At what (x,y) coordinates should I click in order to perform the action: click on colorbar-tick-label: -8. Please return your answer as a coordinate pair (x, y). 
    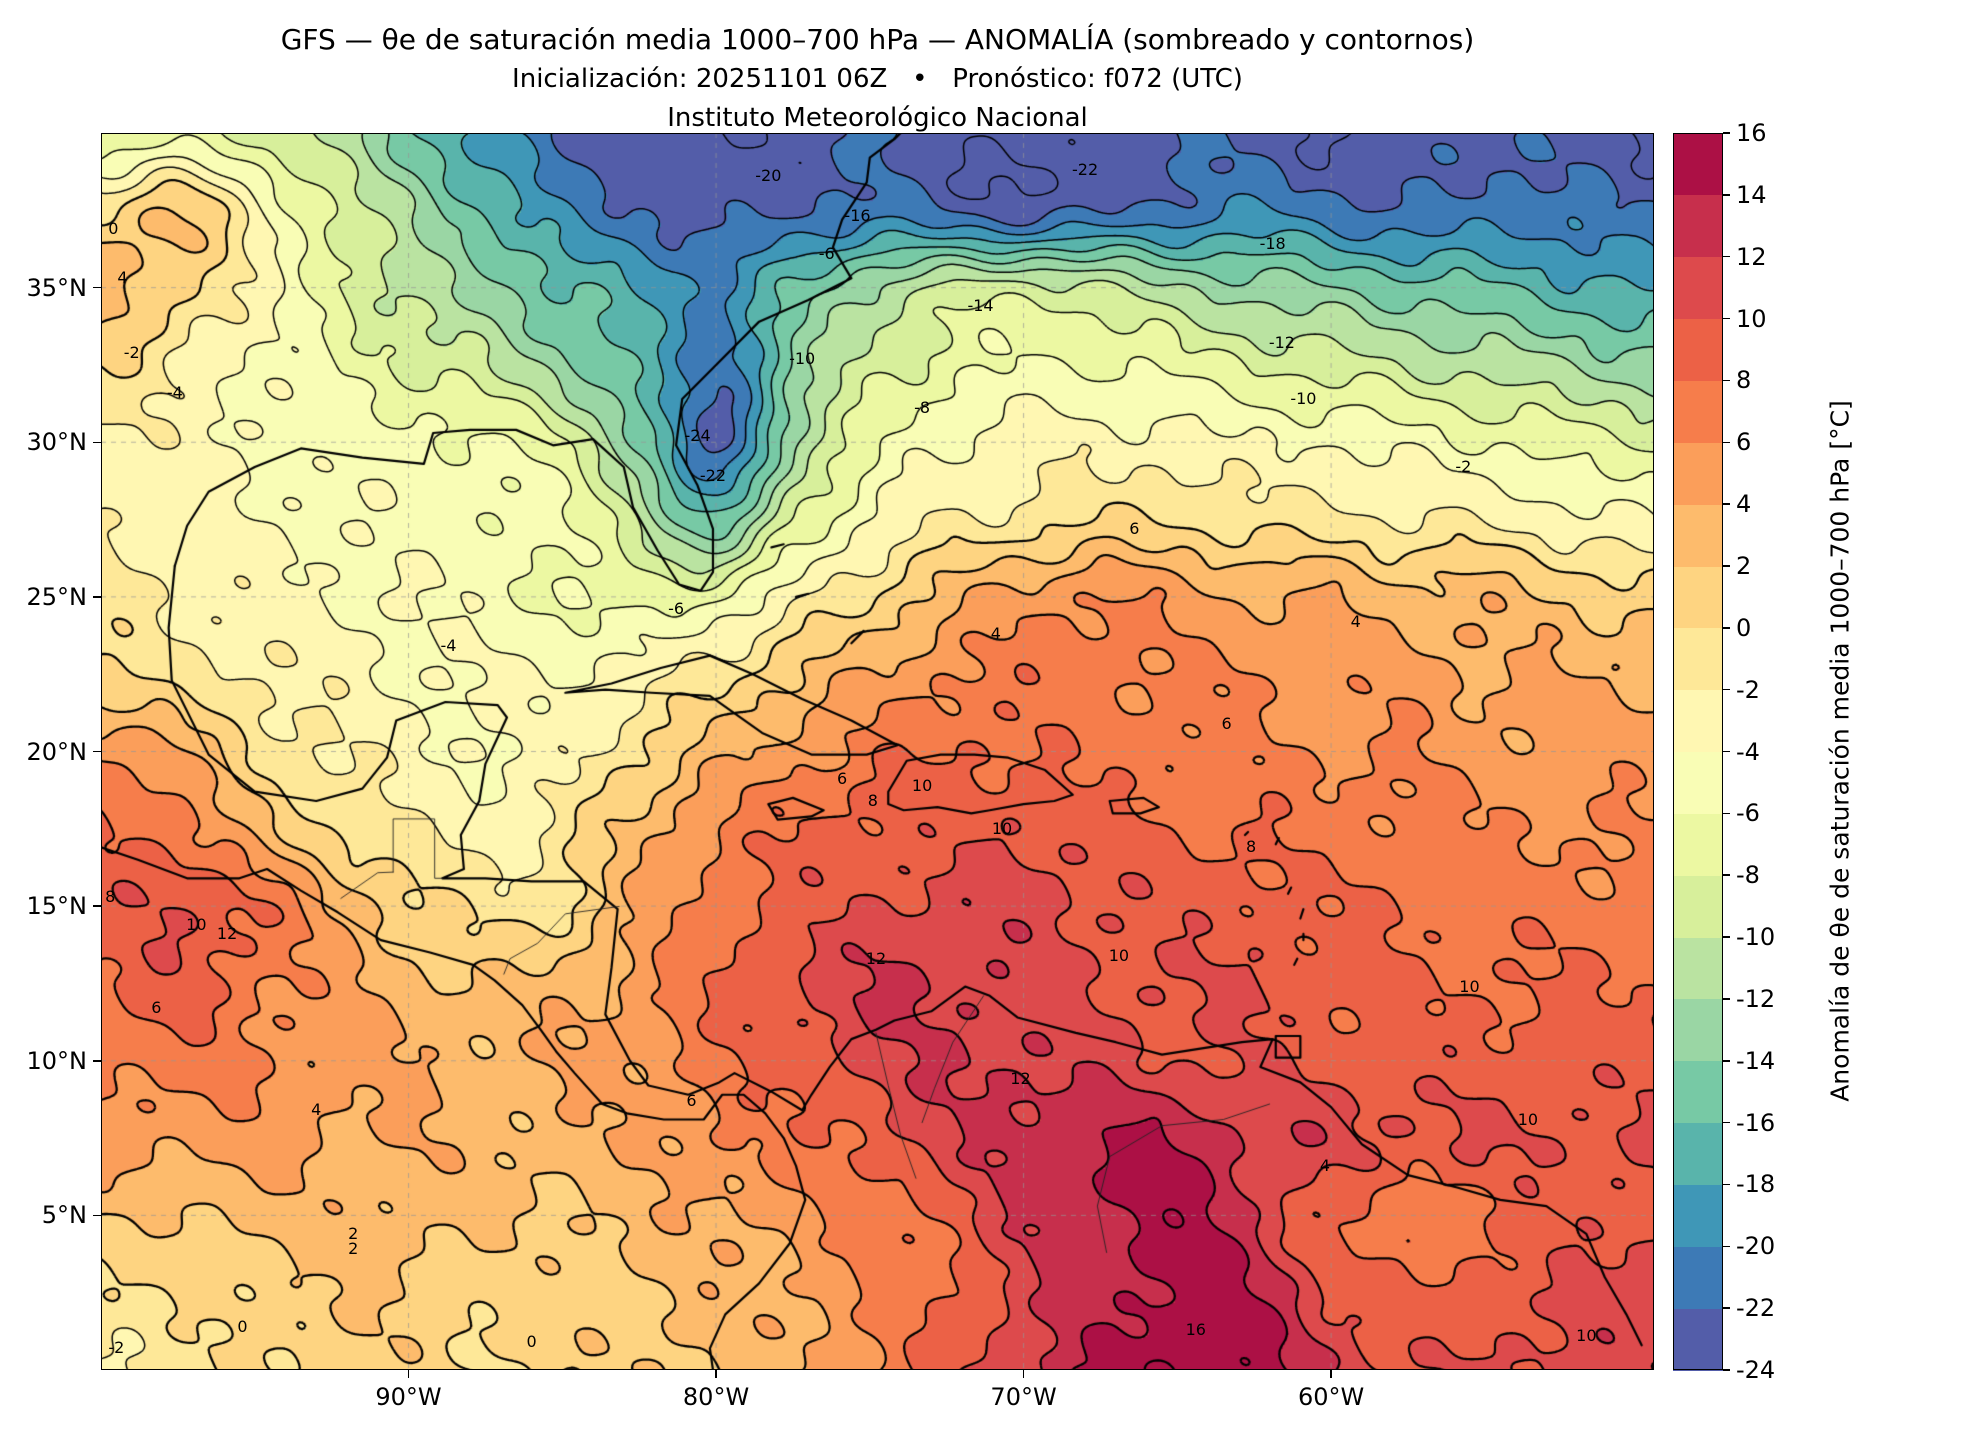
    Looking at the image, I should click on (1748, 875).